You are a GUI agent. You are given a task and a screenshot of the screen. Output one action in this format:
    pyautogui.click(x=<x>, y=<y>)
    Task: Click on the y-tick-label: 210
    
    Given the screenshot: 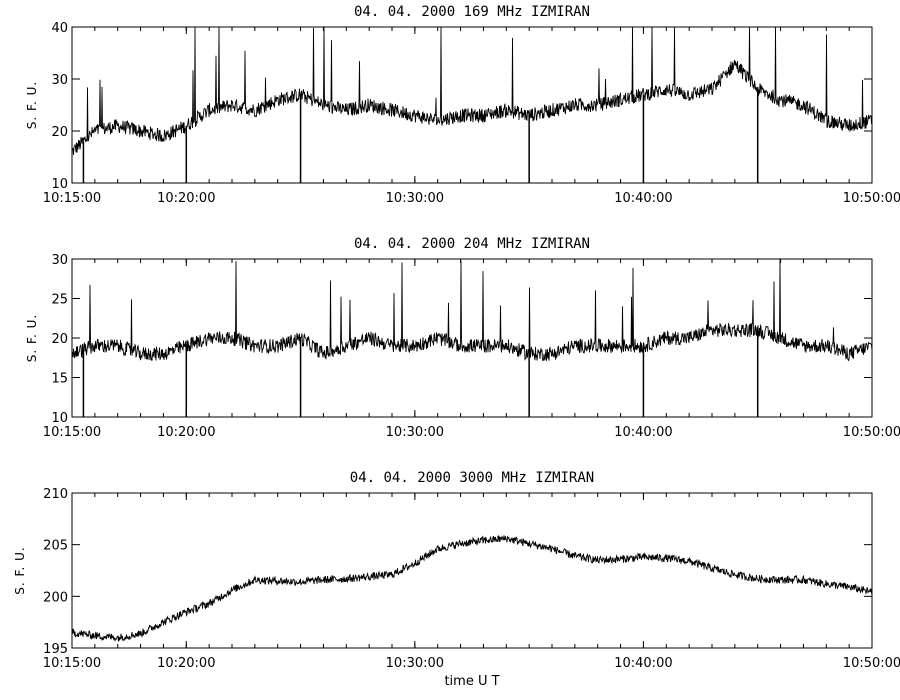 What is the action you would take?
    pyautogui.click(x=55, y=494)
    